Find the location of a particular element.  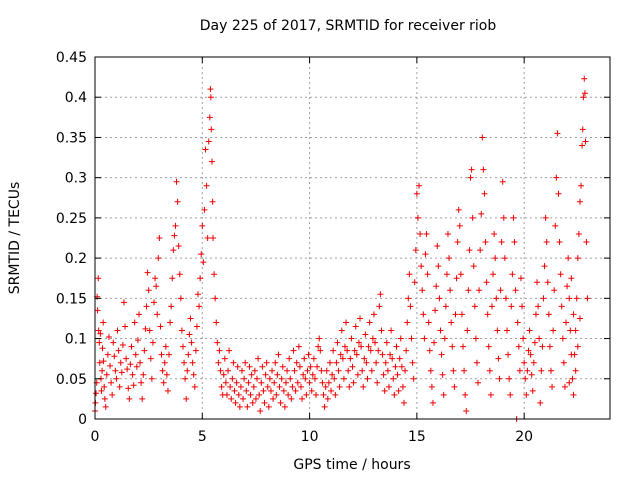

x-tick-label: 10 is located at coordinates (310, 437).